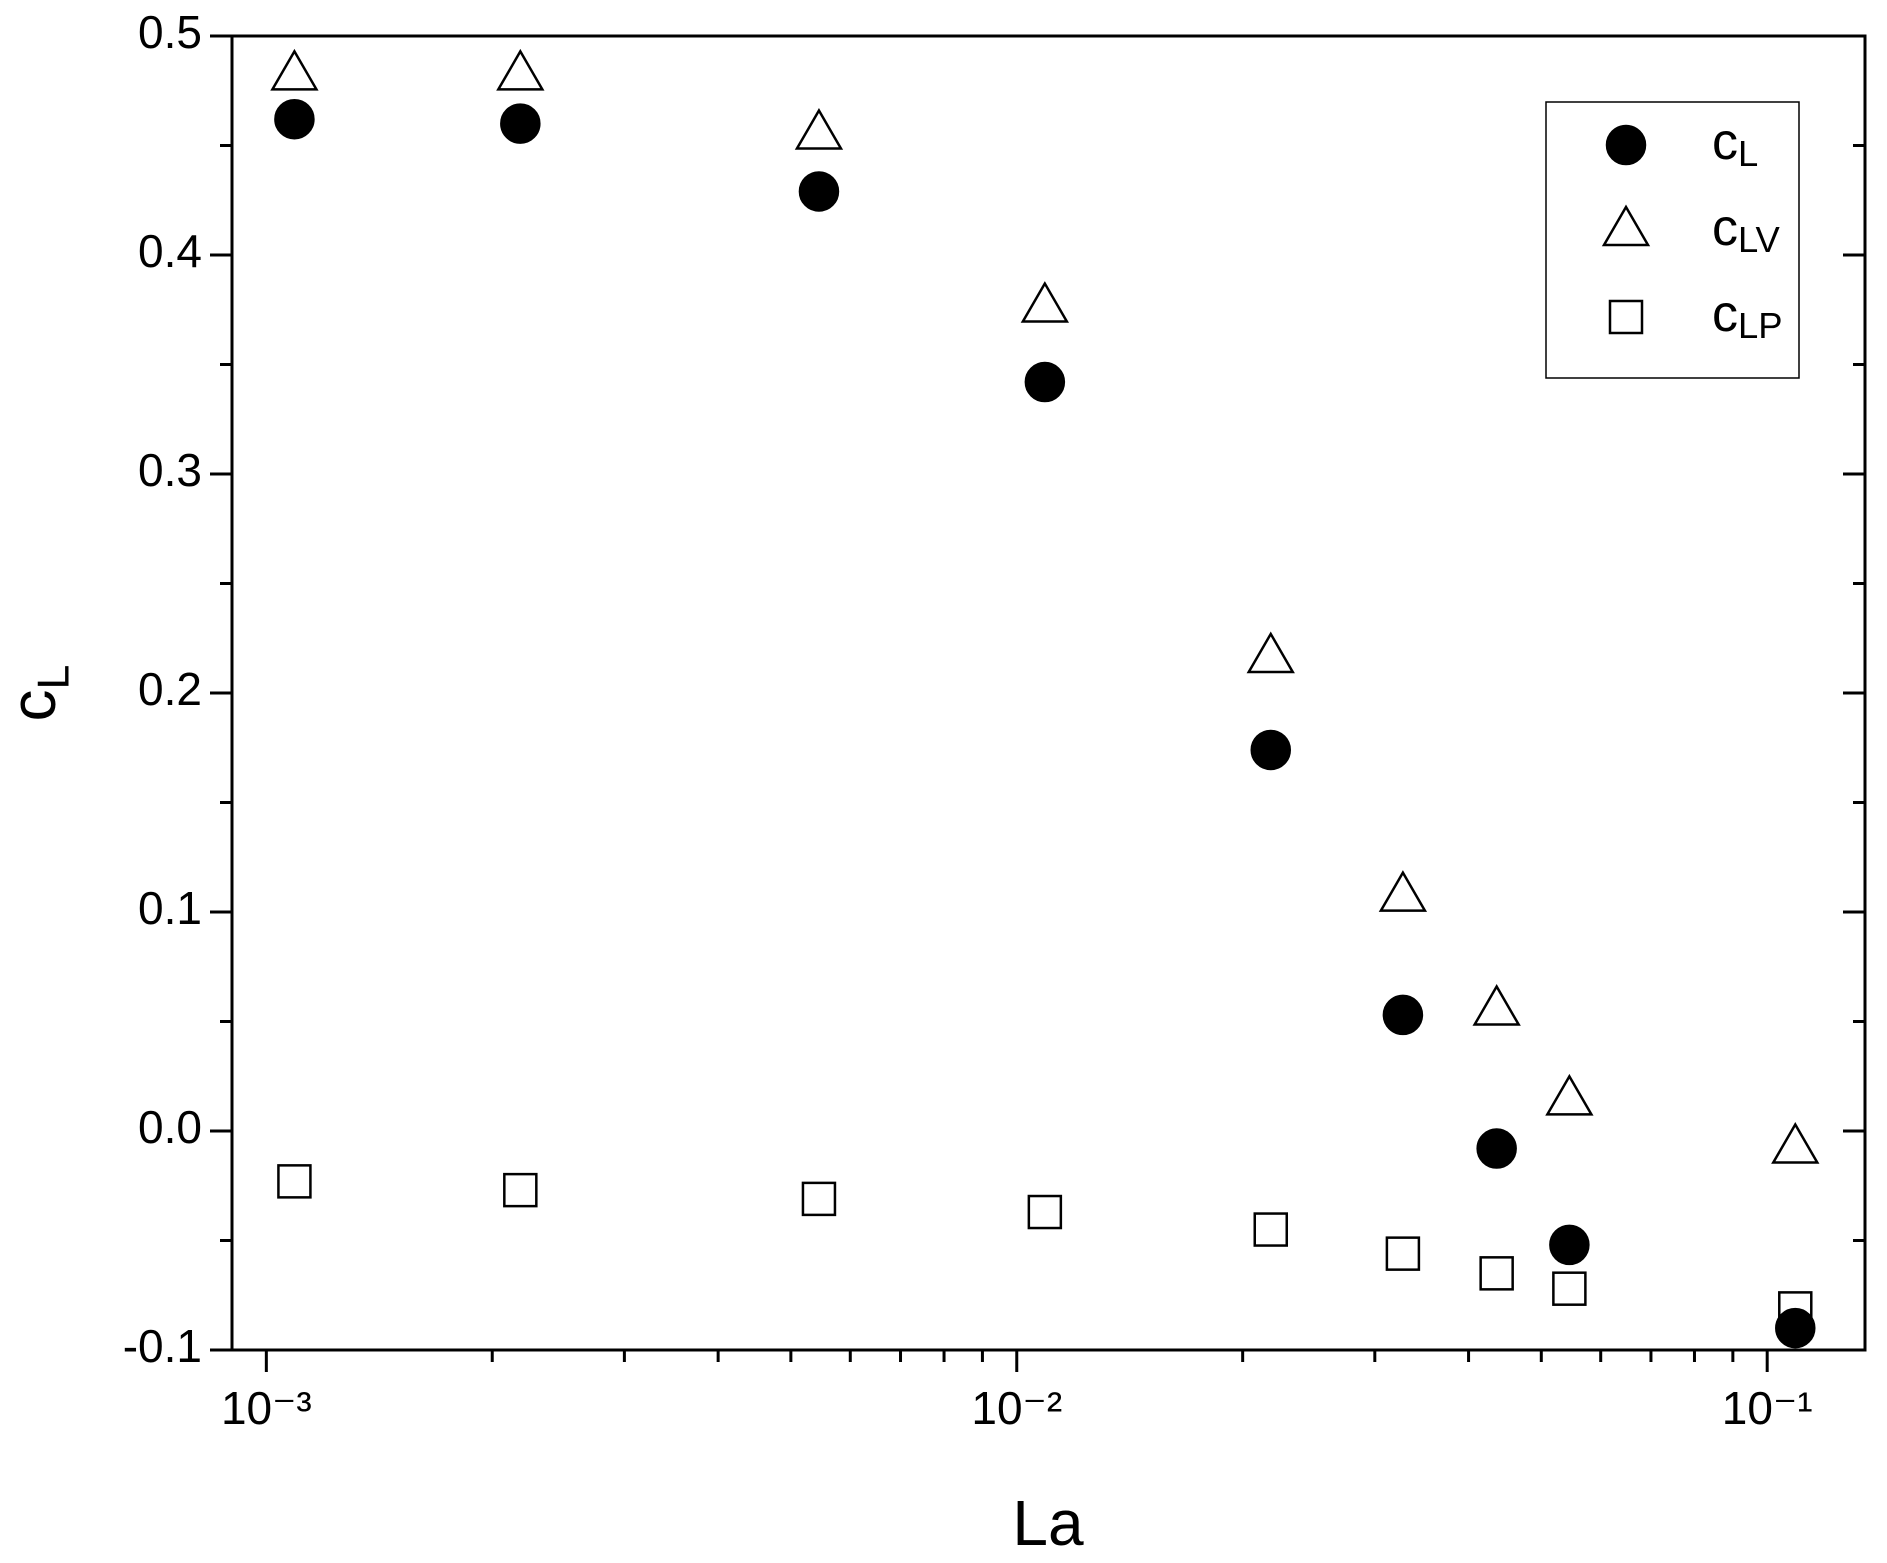 This screenshot has height=1563, width=1887. I want to click on x-tick-label: 10⁻³, so click(266, 1408).